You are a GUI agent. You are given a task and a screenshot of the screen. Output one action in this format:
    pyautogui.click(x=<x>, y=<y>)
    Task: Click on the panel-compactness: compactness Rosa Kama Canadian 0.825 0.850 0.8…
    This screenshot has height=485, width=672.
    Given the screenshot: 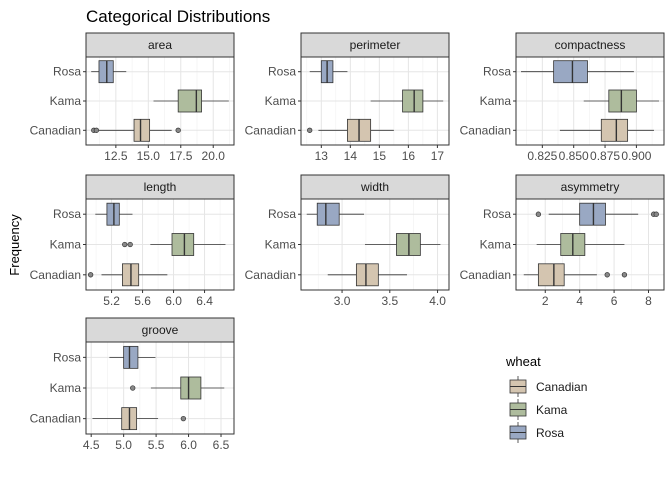 What is the action you would take?
    pyautogui.click(x=562, y=97)
    